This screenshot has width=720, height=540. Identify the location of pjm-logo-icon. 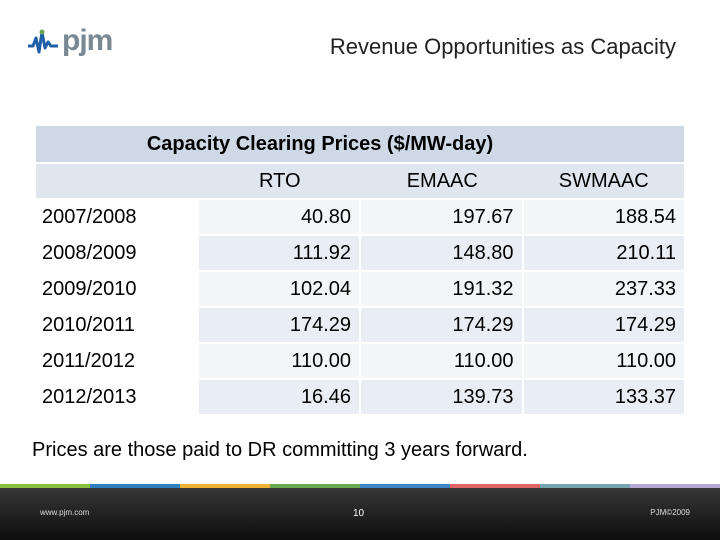
(43, 41).